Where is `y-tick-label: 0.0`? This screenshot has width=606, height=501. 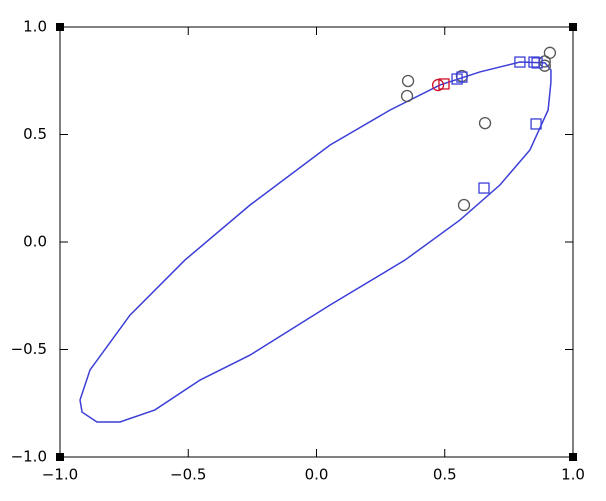 y-tick-label: 0.0 is located at coordinates (35, 242).